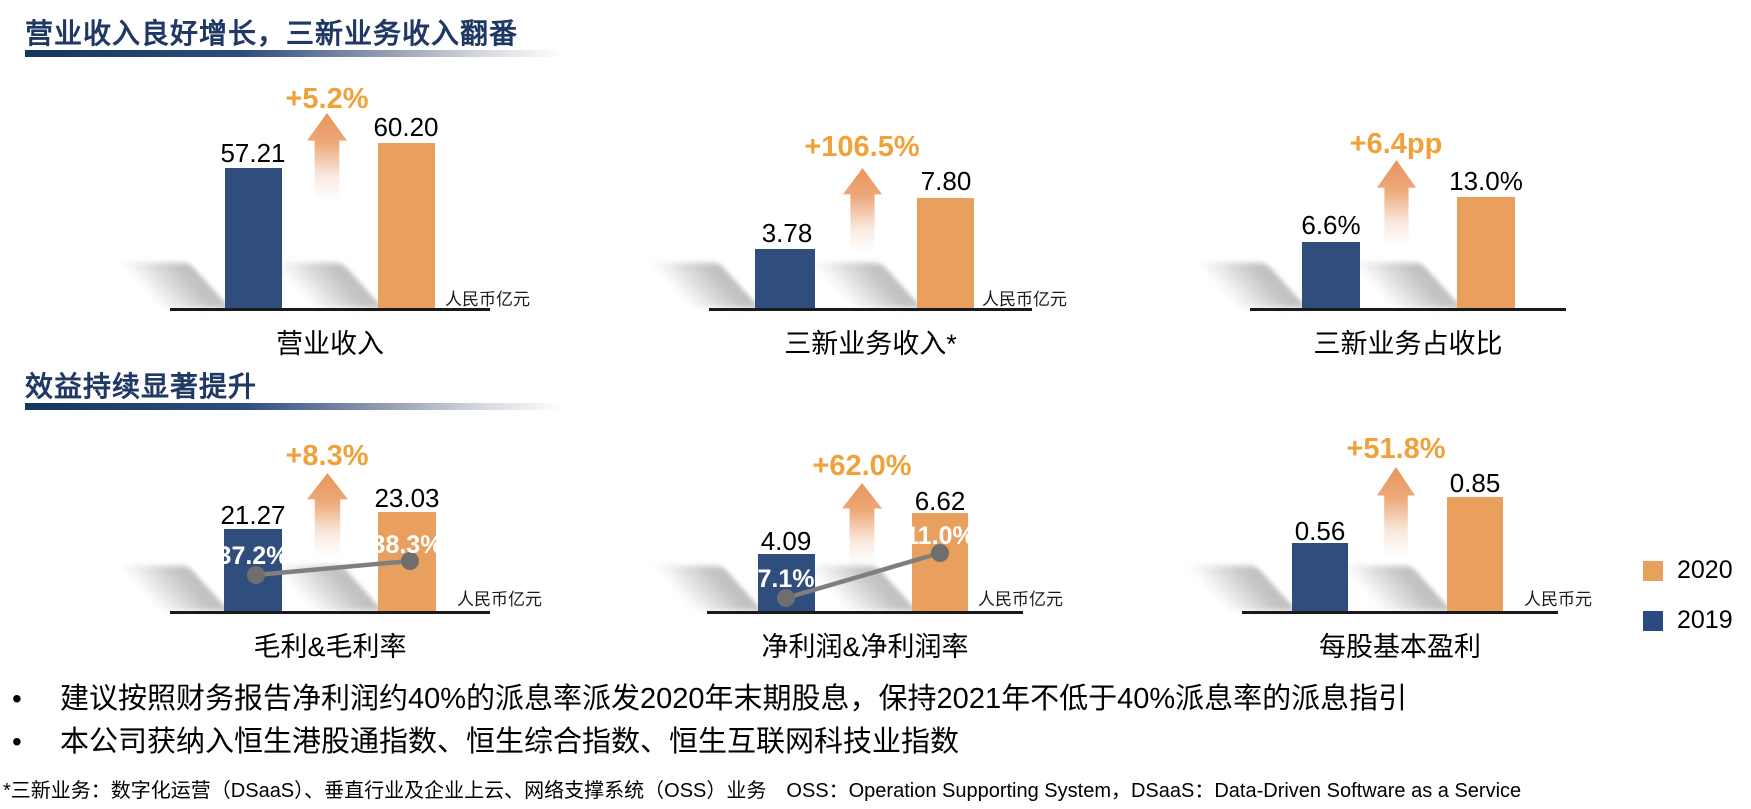 This screenshot has width=1751, height=809. What do you see at coordinates (787, 233) in the screenshot?
I see `value-2019: 3.78` at bounding box center [787, 233].